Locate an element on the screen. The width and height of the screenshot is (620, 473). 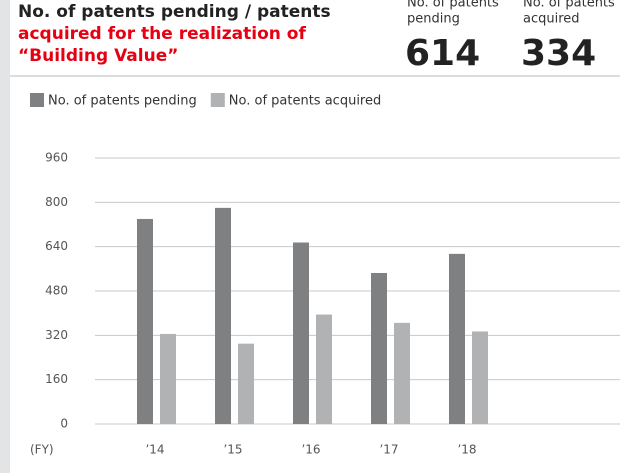
y-tick-label: 640 is located at coordinates (56, 246).